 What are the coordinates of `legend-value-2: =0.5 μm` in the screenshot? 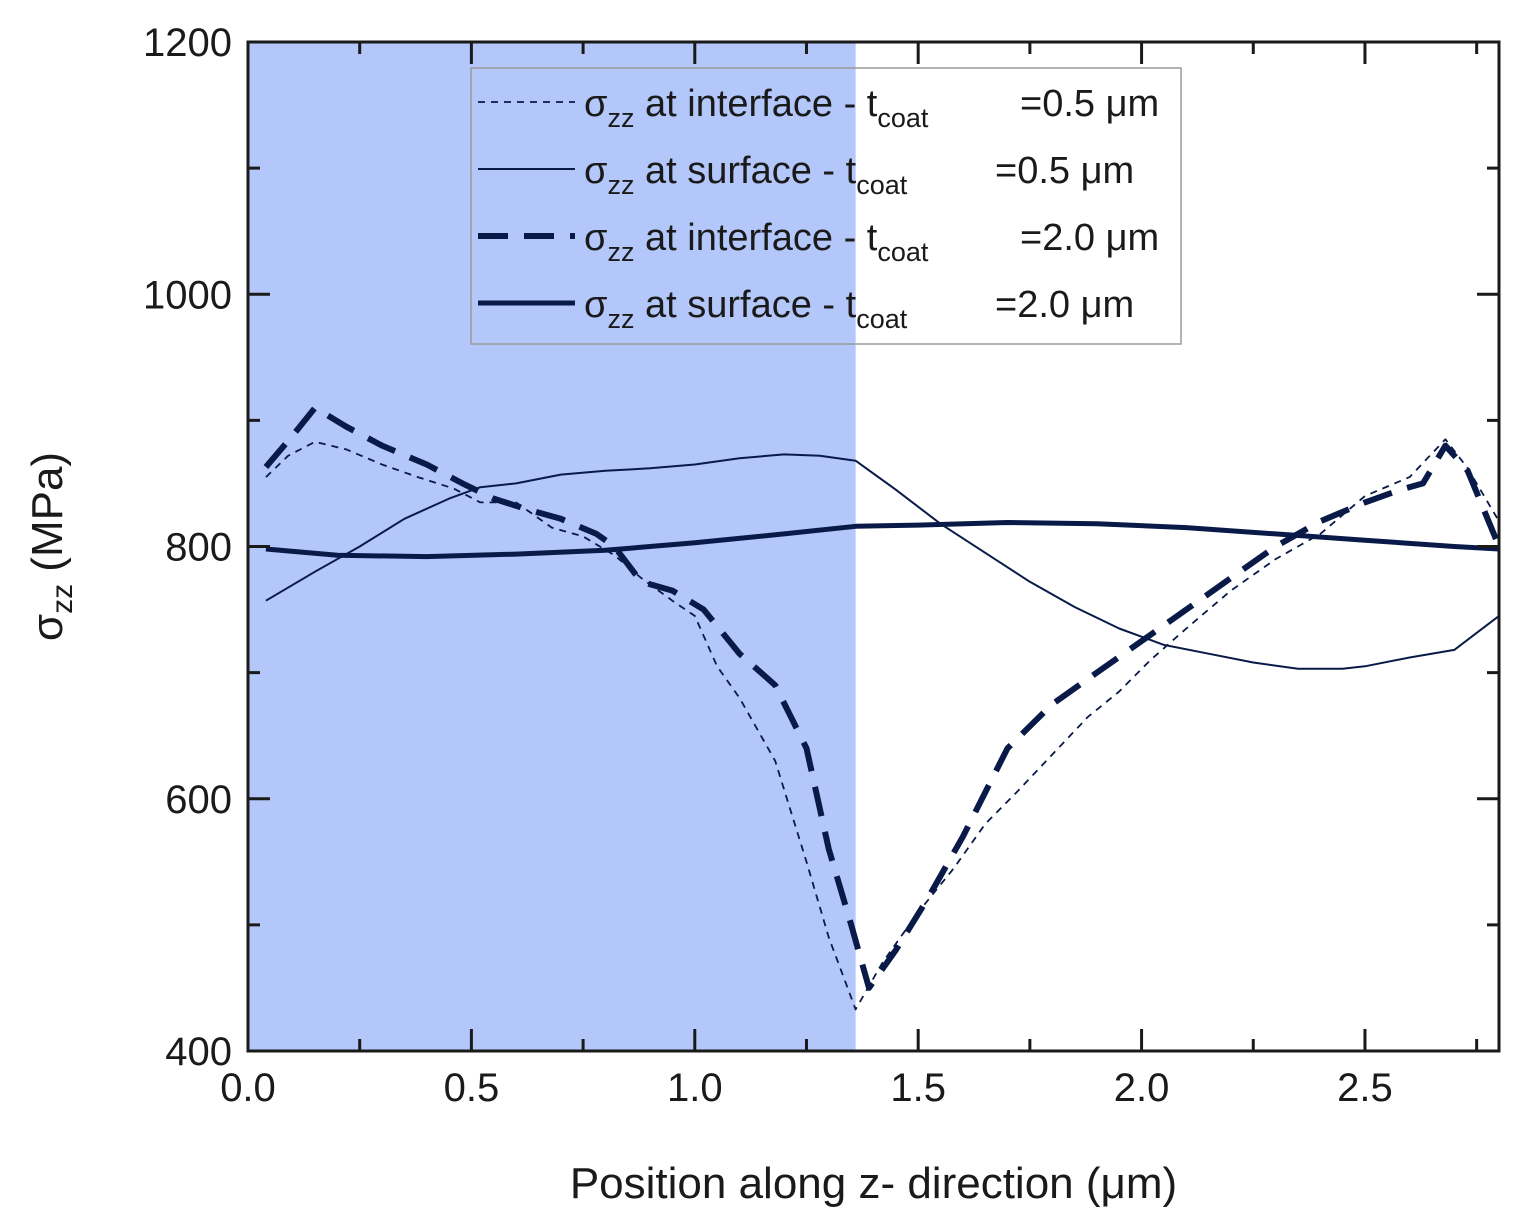 It's located at (1064, 171).